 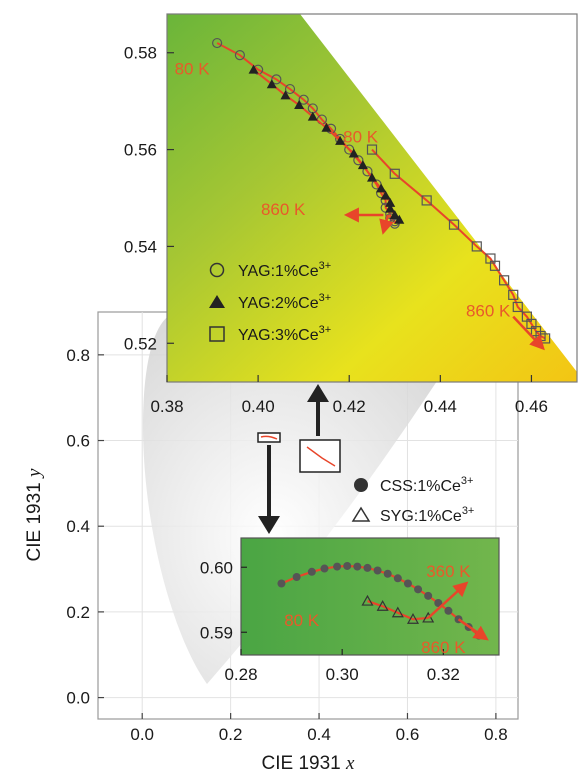 I want to click on inset-css-frame, so click(x=370, y=596).